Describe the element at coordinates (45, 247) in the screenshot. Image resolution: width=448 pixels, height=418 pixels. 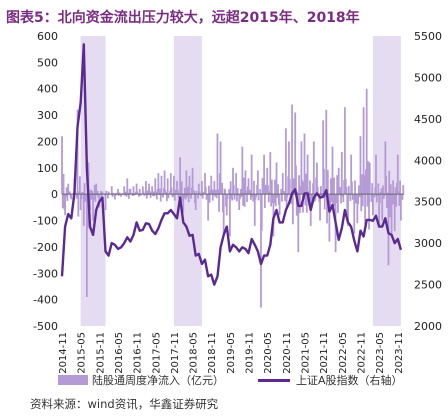
I see `y-left-tick-8: -200` at that location.